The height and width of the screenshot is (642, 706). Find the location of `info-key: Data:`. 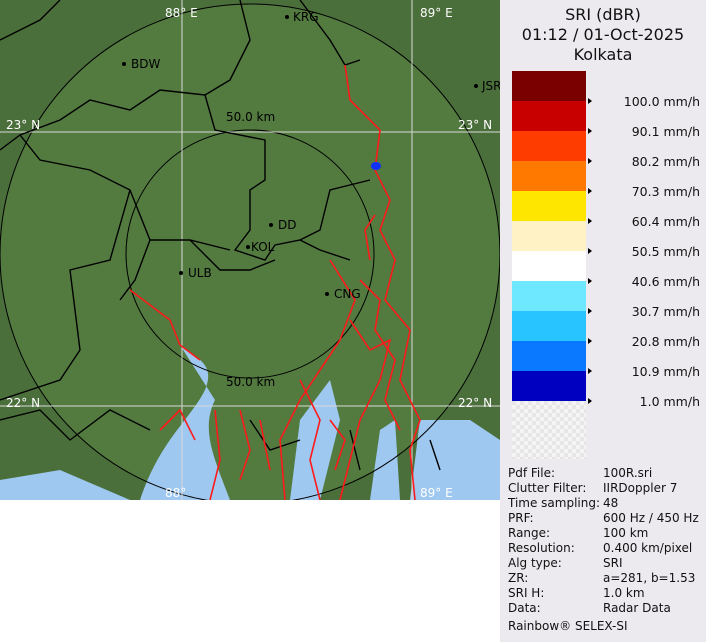

info-key: Data: is located at coordinates (524, 608).